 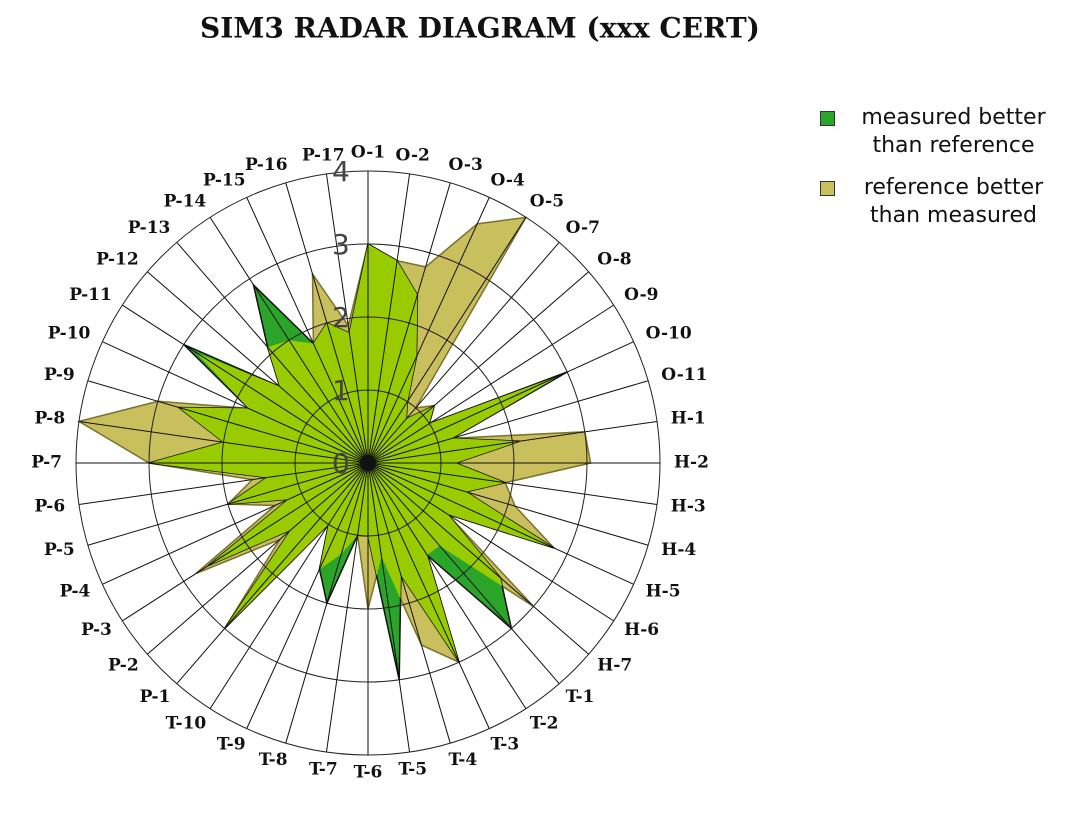 I want to click on category-label: T-10, so click(x=186, y=723).